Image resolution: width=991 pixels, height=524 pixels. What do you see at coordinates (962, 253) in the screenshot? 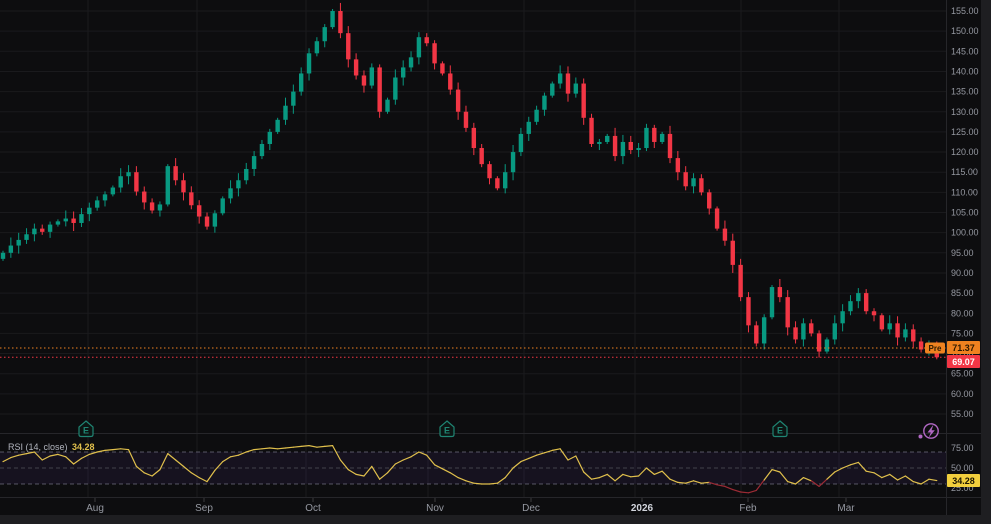
I see `price-tick-label: 95.00` at bounding box center [962, 253].